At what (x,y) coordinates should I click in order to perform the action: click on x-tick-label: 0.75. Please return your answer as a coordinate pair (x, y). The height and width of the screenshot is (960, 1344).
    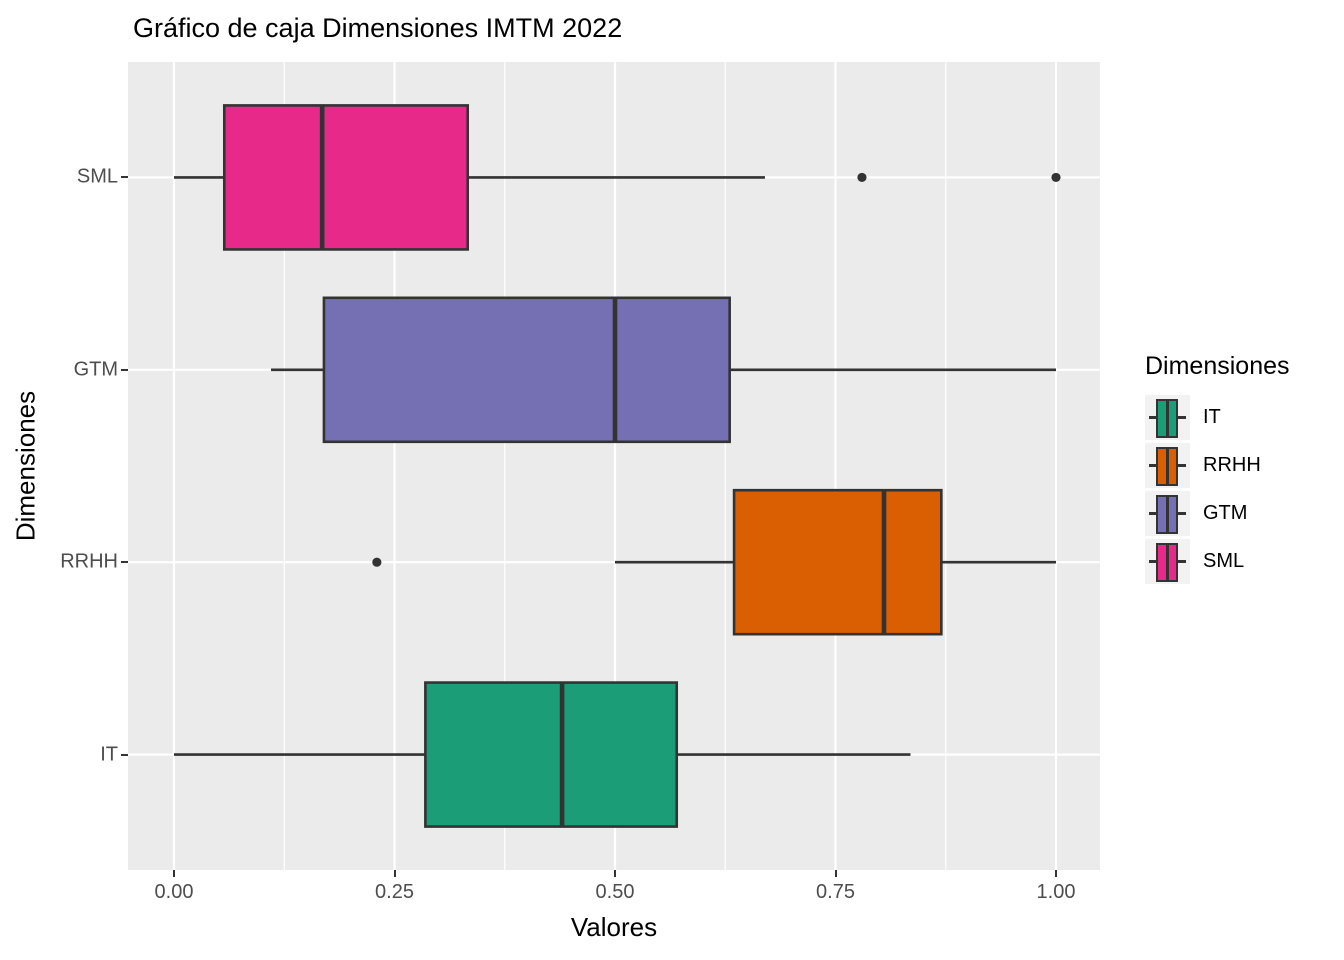
    Looking at the image, I should click on (835, 892).